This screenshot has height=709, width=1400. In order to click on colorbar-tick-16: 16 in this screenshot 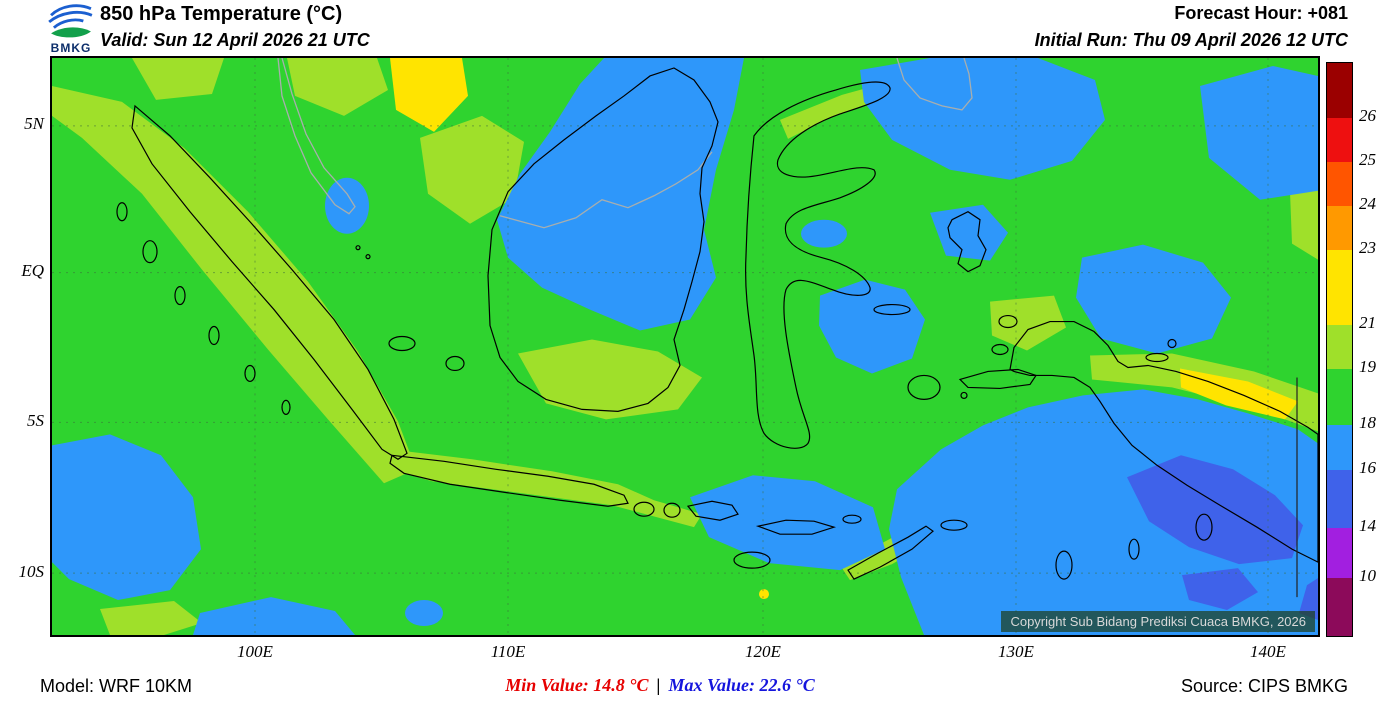, I will do `click(1367, 467)`.